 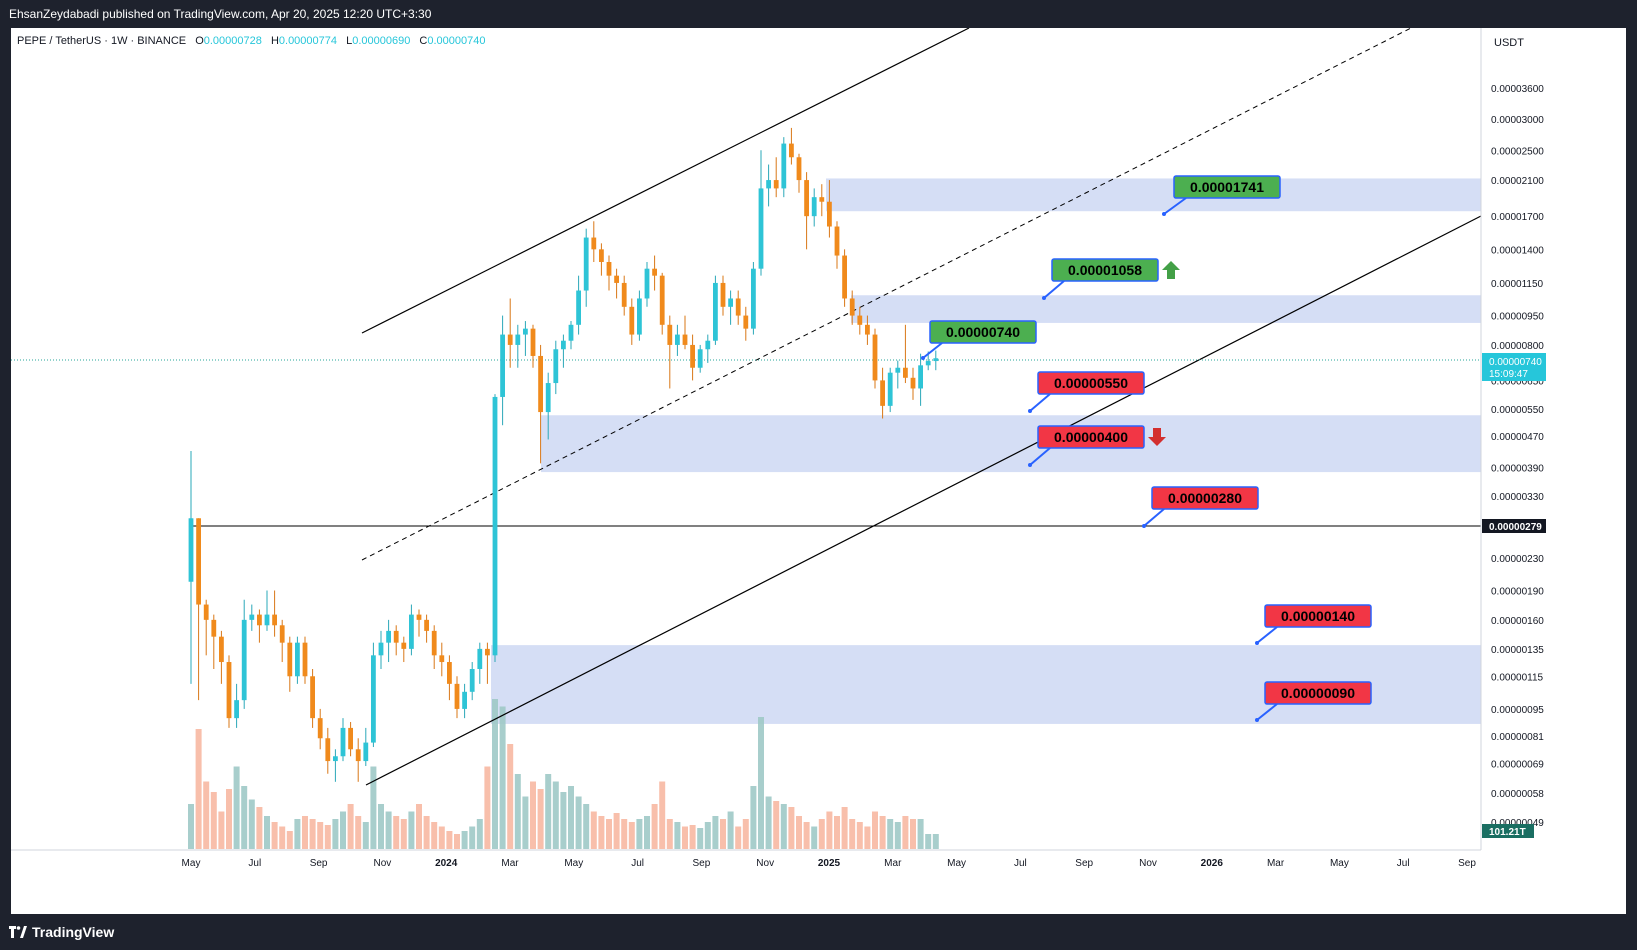 I want to click on current-price-badge: 0.00000740 15:09:47, so click(x=1514, y=367).